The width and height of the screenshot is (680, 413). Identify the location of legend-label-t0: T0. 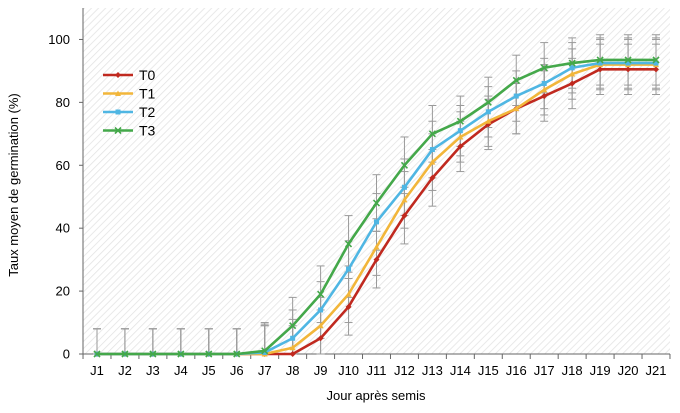
(147, 75).